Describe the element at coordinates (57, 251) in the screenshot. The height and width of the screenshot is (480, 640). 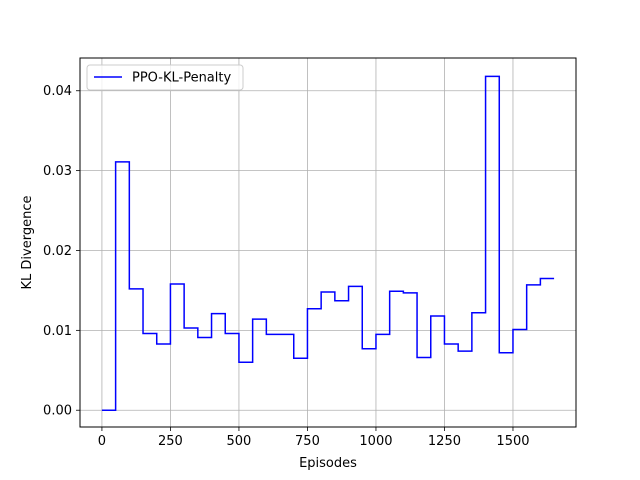
I see `y-tick-label: 0.02` at that location.